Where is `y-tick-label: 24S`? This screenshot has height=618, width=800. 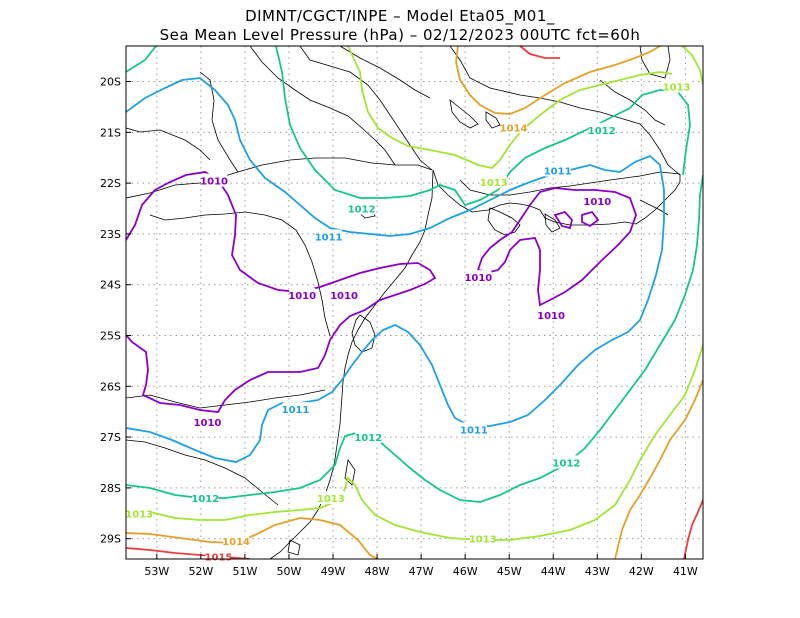 y-tick-label: 24S is located at coordinates (110, 285).